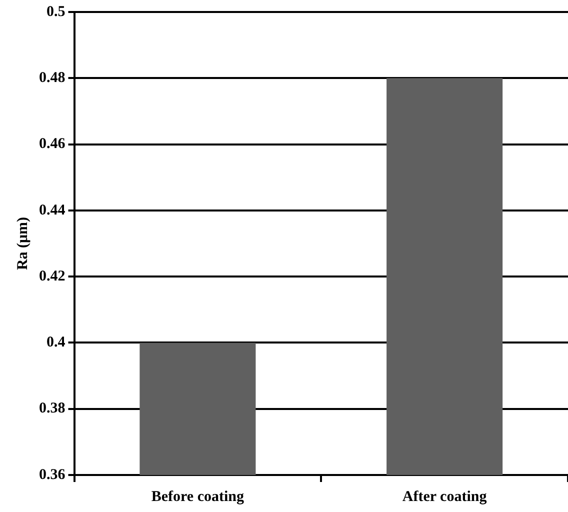 The height and width of the screenshot is (512, 568). Describe the element at coordinates (52, 78) in the screenshot. I see `y-tick-label: 0.48` at that location.